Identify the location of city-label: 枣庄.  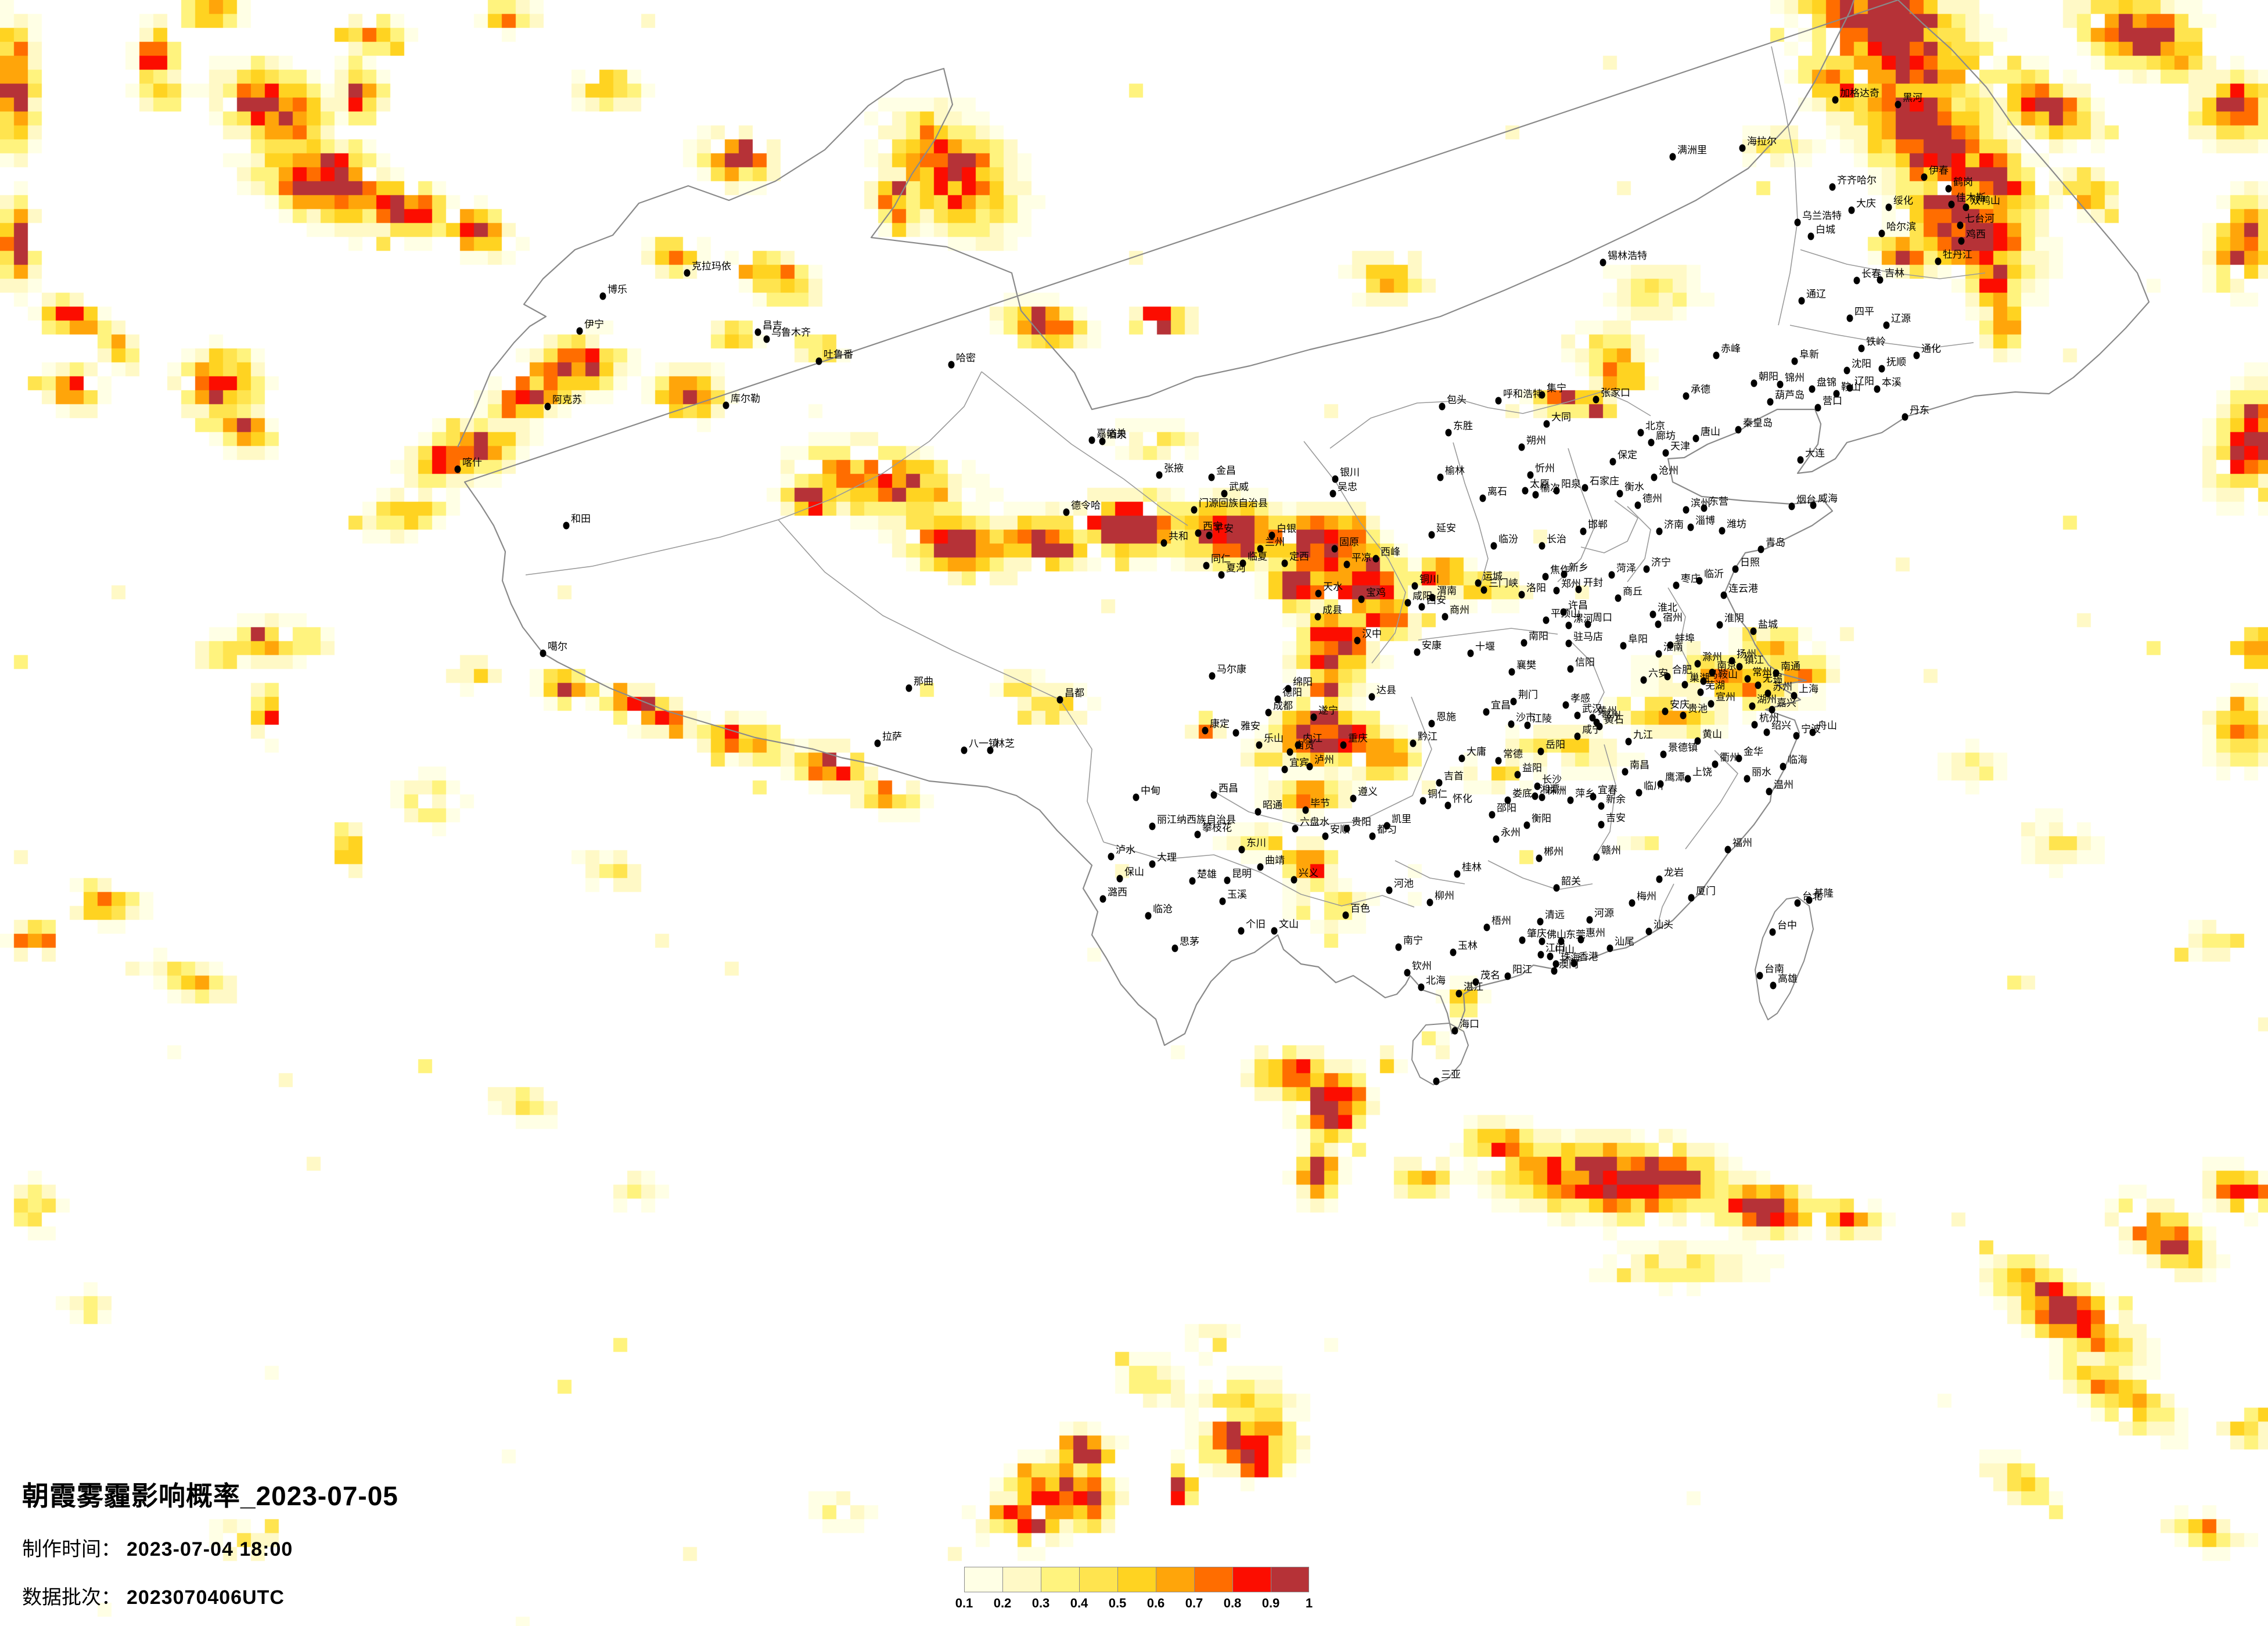
(1691, 578).